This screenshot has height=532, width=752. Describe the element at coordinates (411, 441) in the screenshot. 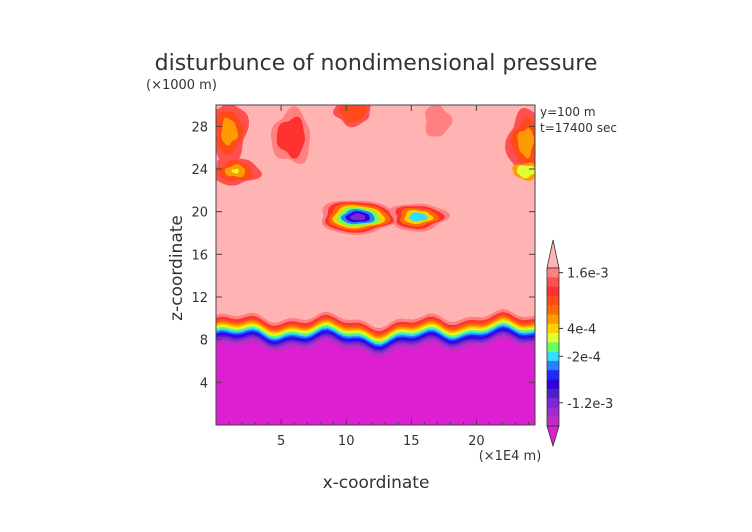

I see `x-tick-label: 15` at that location.